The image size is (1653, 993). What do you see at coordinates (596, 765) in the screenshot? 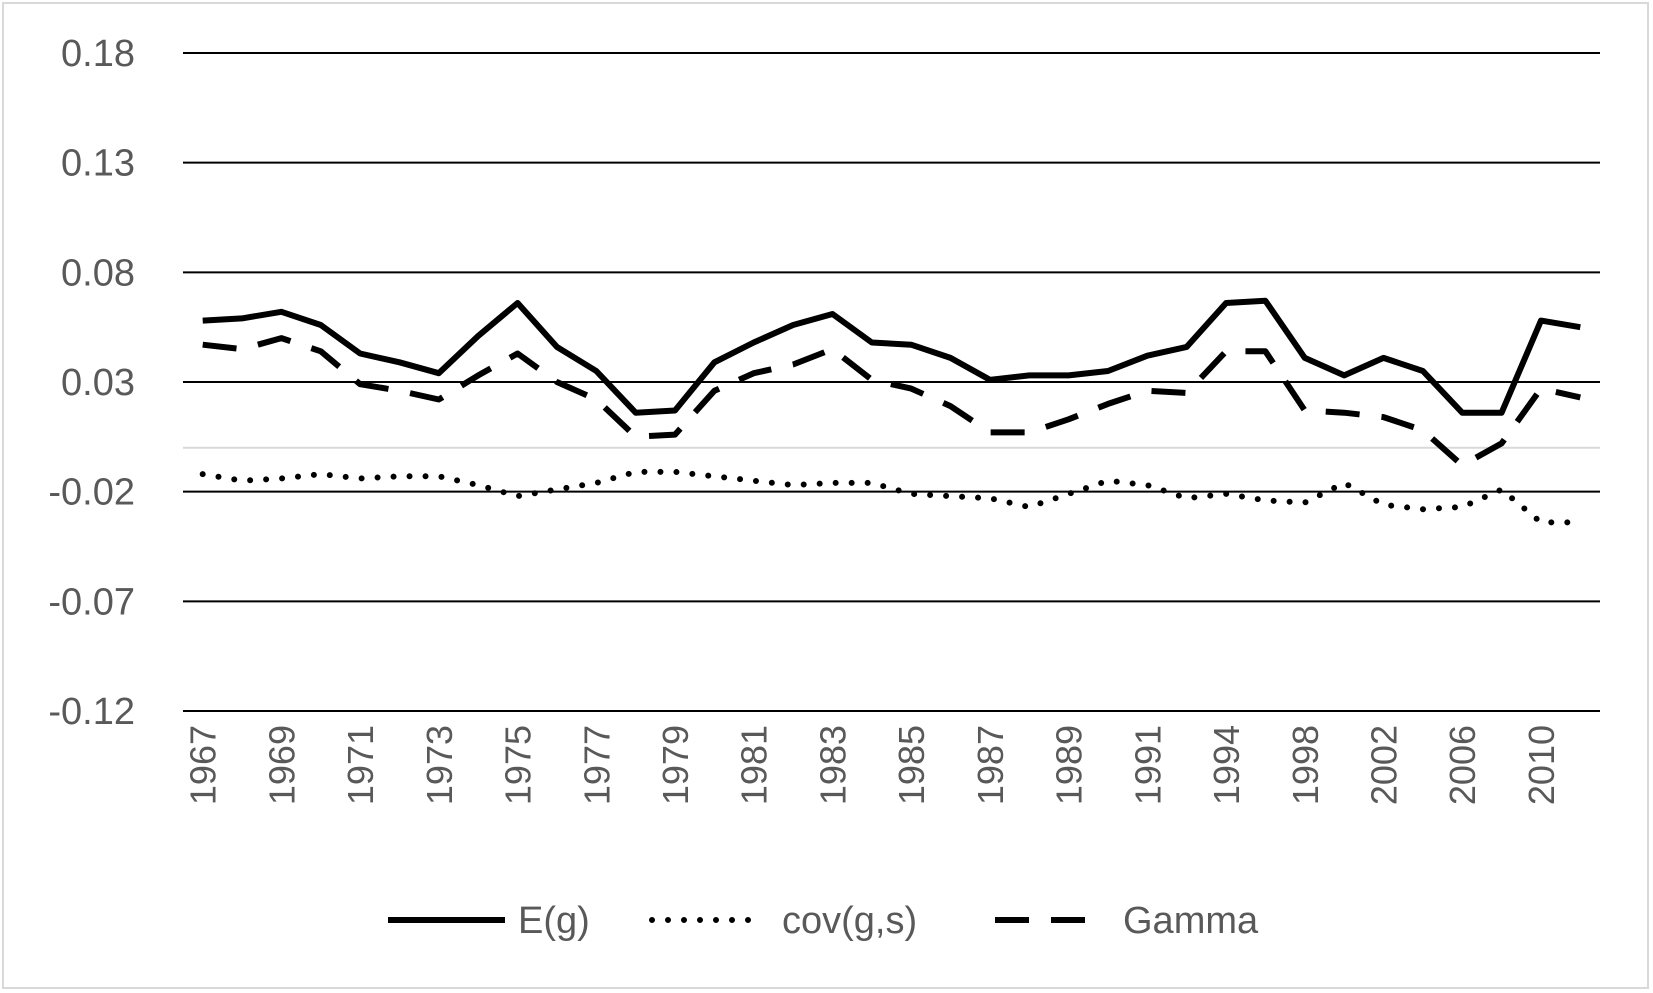
I see `x-tick-label: 1977` at bounding box center [596, 765].